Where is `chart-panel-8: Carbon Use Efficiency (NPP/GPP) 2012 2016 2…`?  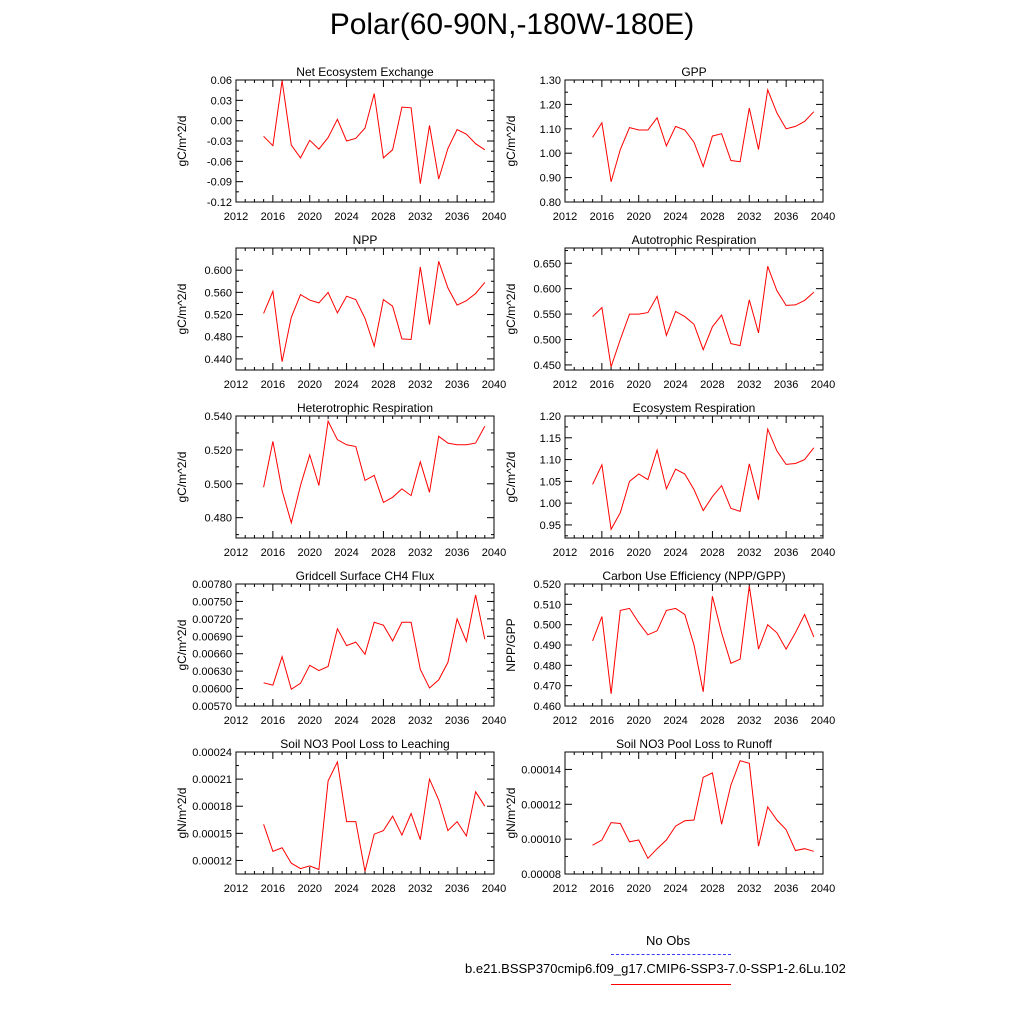 chart-panel-8: Carbon Use Efficiency (NPP/GPP) 2012 2016 2… is located at coordinates (669, 648).